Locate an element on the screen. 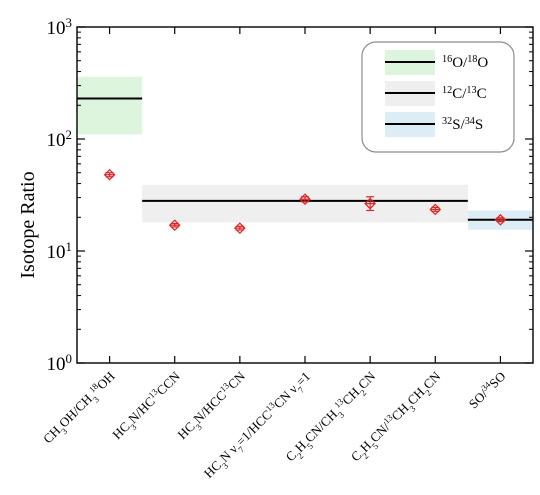 This screenshot has width=540, height=495. legend-label: 12C/13C is located at coordinates (464, 94).